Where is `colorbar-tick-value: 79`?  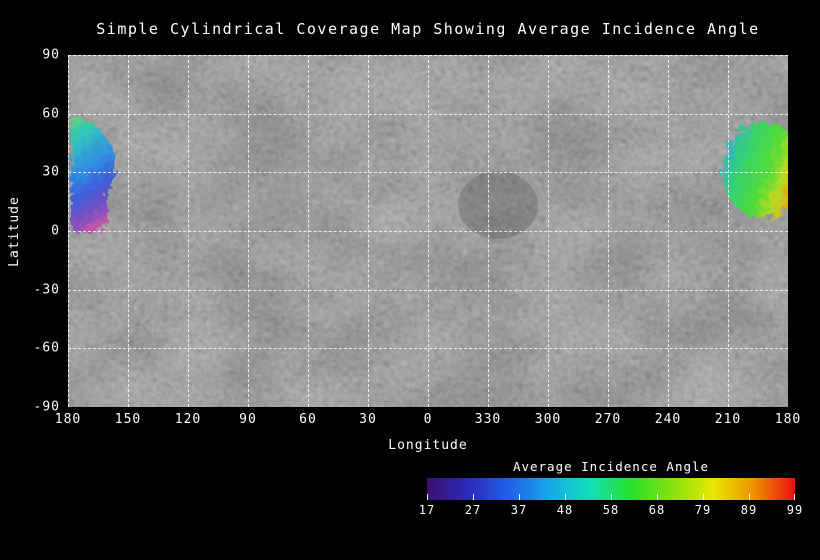 colorbar-tick-value: 79 is located at coordinates (703, 510).